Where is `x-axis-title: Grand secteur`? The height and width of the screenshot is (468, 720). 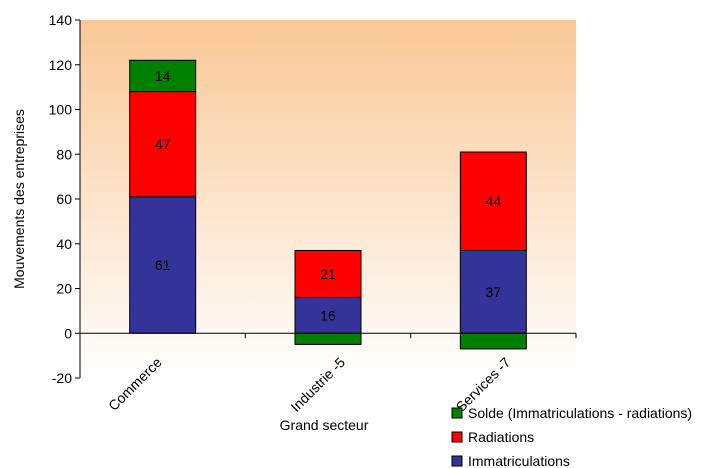 x-axis-title: Grand secteur is located at coordinates (324, 425).